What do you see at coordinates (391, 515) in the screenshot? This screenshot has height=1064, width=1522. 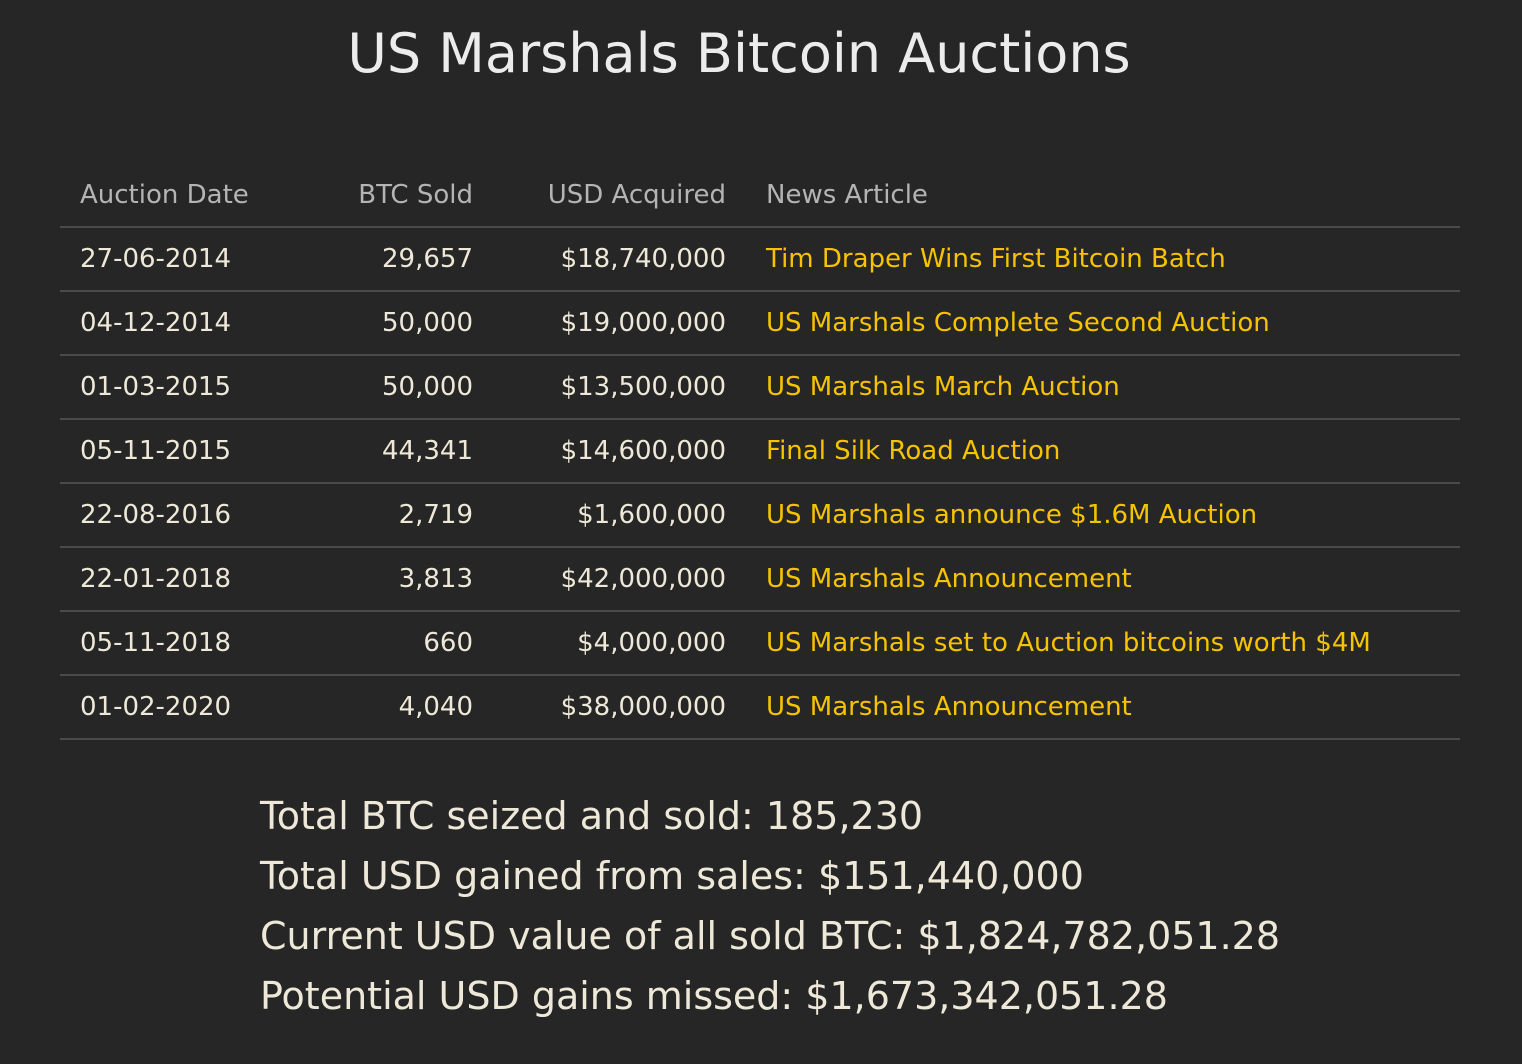 I see `cell-btc-sold: 2,719` at bounding box center [391, 515].